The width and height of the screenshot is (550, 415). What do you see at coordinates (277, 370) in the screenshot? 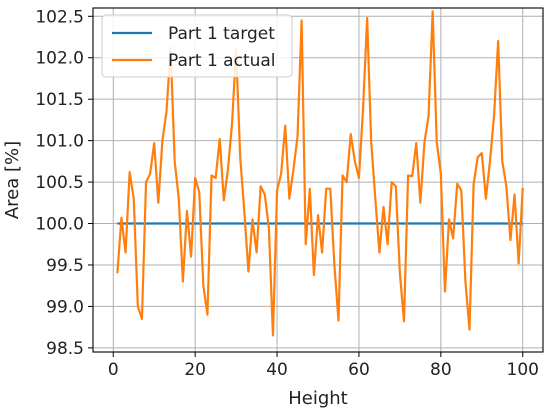
I see `x-tick-label: 40` at bounding box center [277, 370].